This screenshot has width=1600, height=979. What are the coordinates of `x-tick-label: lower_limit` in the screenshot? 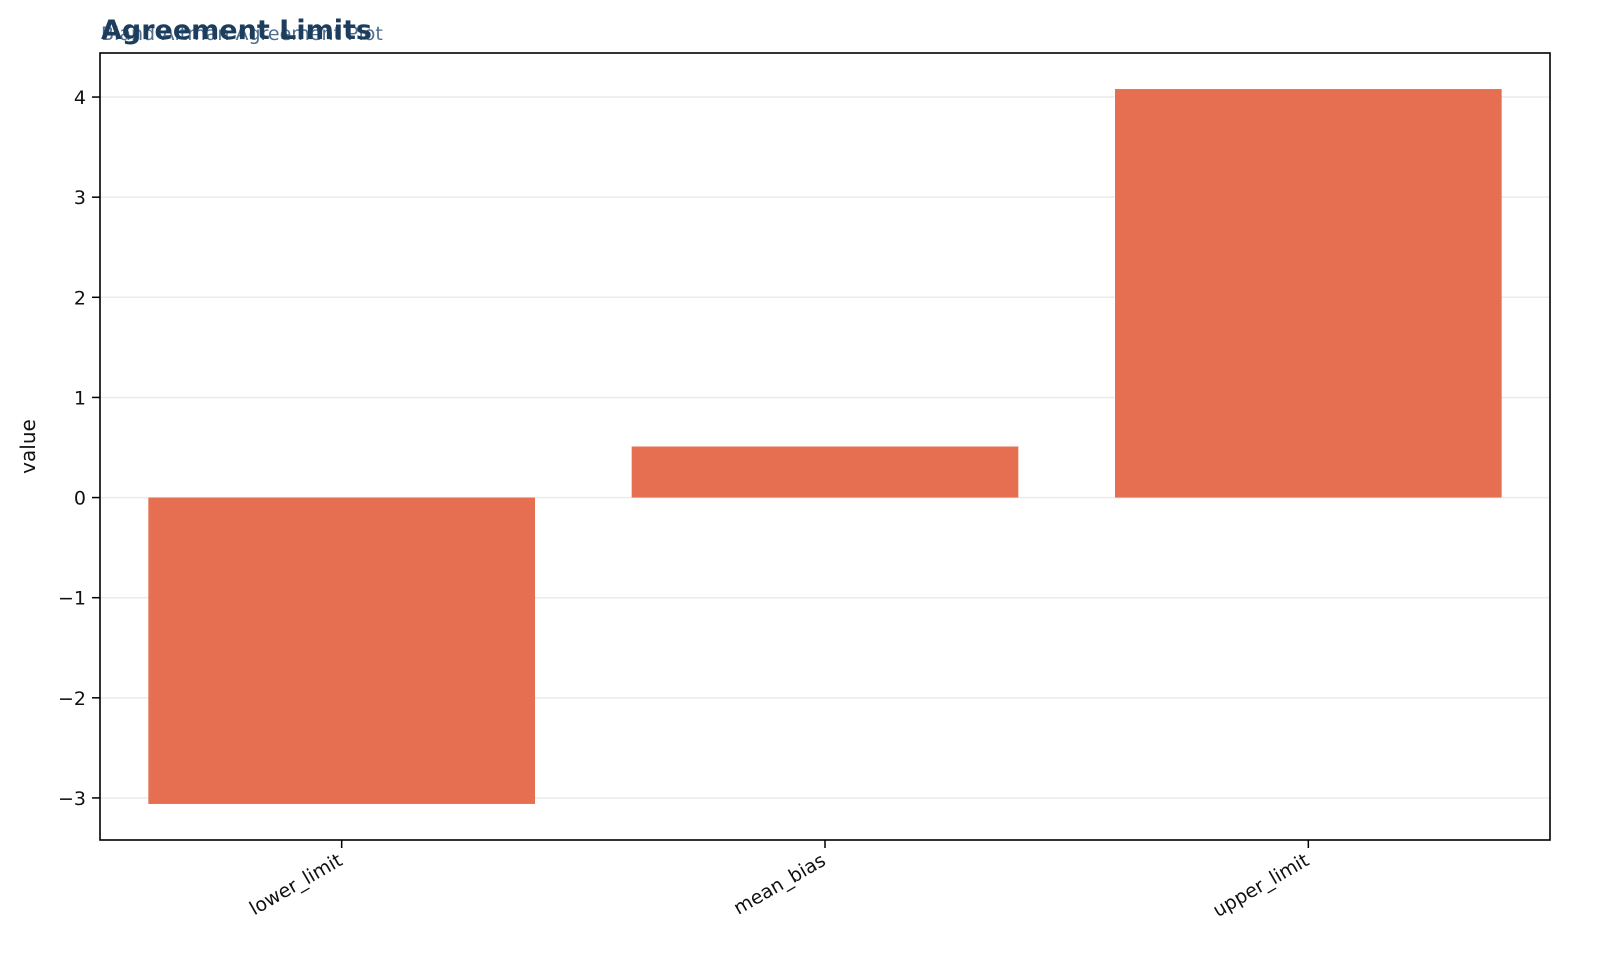 It's located at (296, 884).